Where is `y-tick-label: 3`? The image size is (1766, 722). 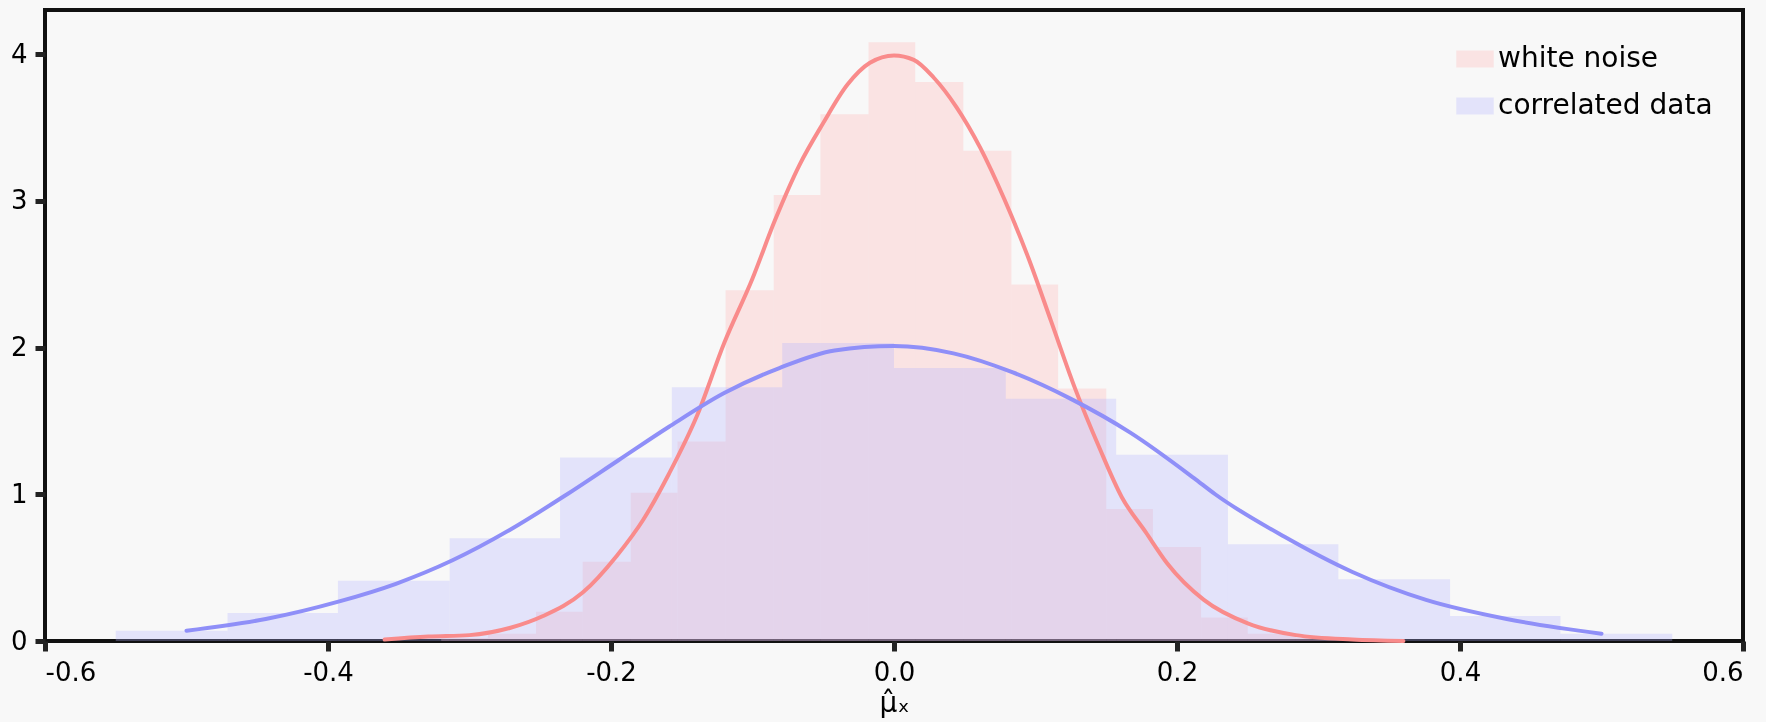 y-tick-label: 3 is located at coordinates (19, 200).